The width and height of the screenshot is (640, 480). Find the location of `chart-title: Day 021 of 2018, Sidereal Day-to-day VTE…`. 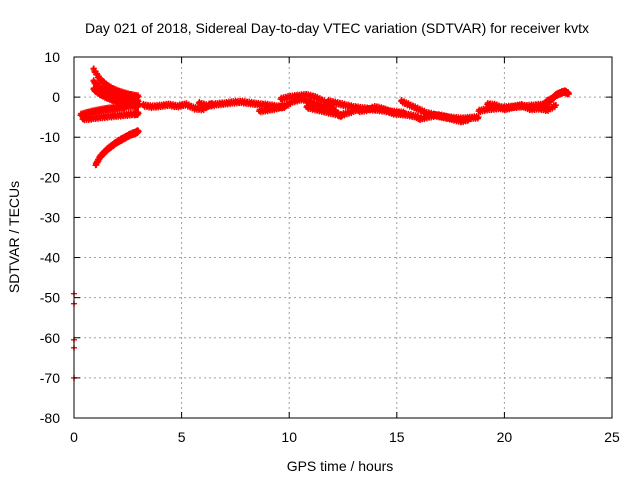

chart-title: Day 021 of 2018, Sidereal Day-to-day VTE… is located at coordinates (337, 28).